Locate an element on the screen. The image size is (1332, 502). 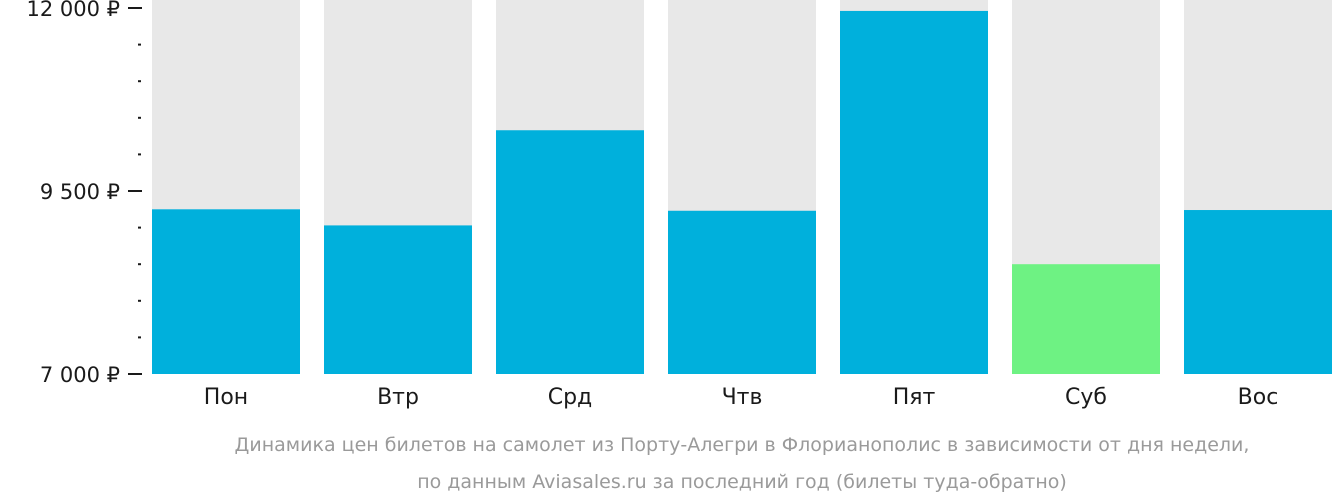
x-tick-label: Чтв is located at coordinates (742, 397).